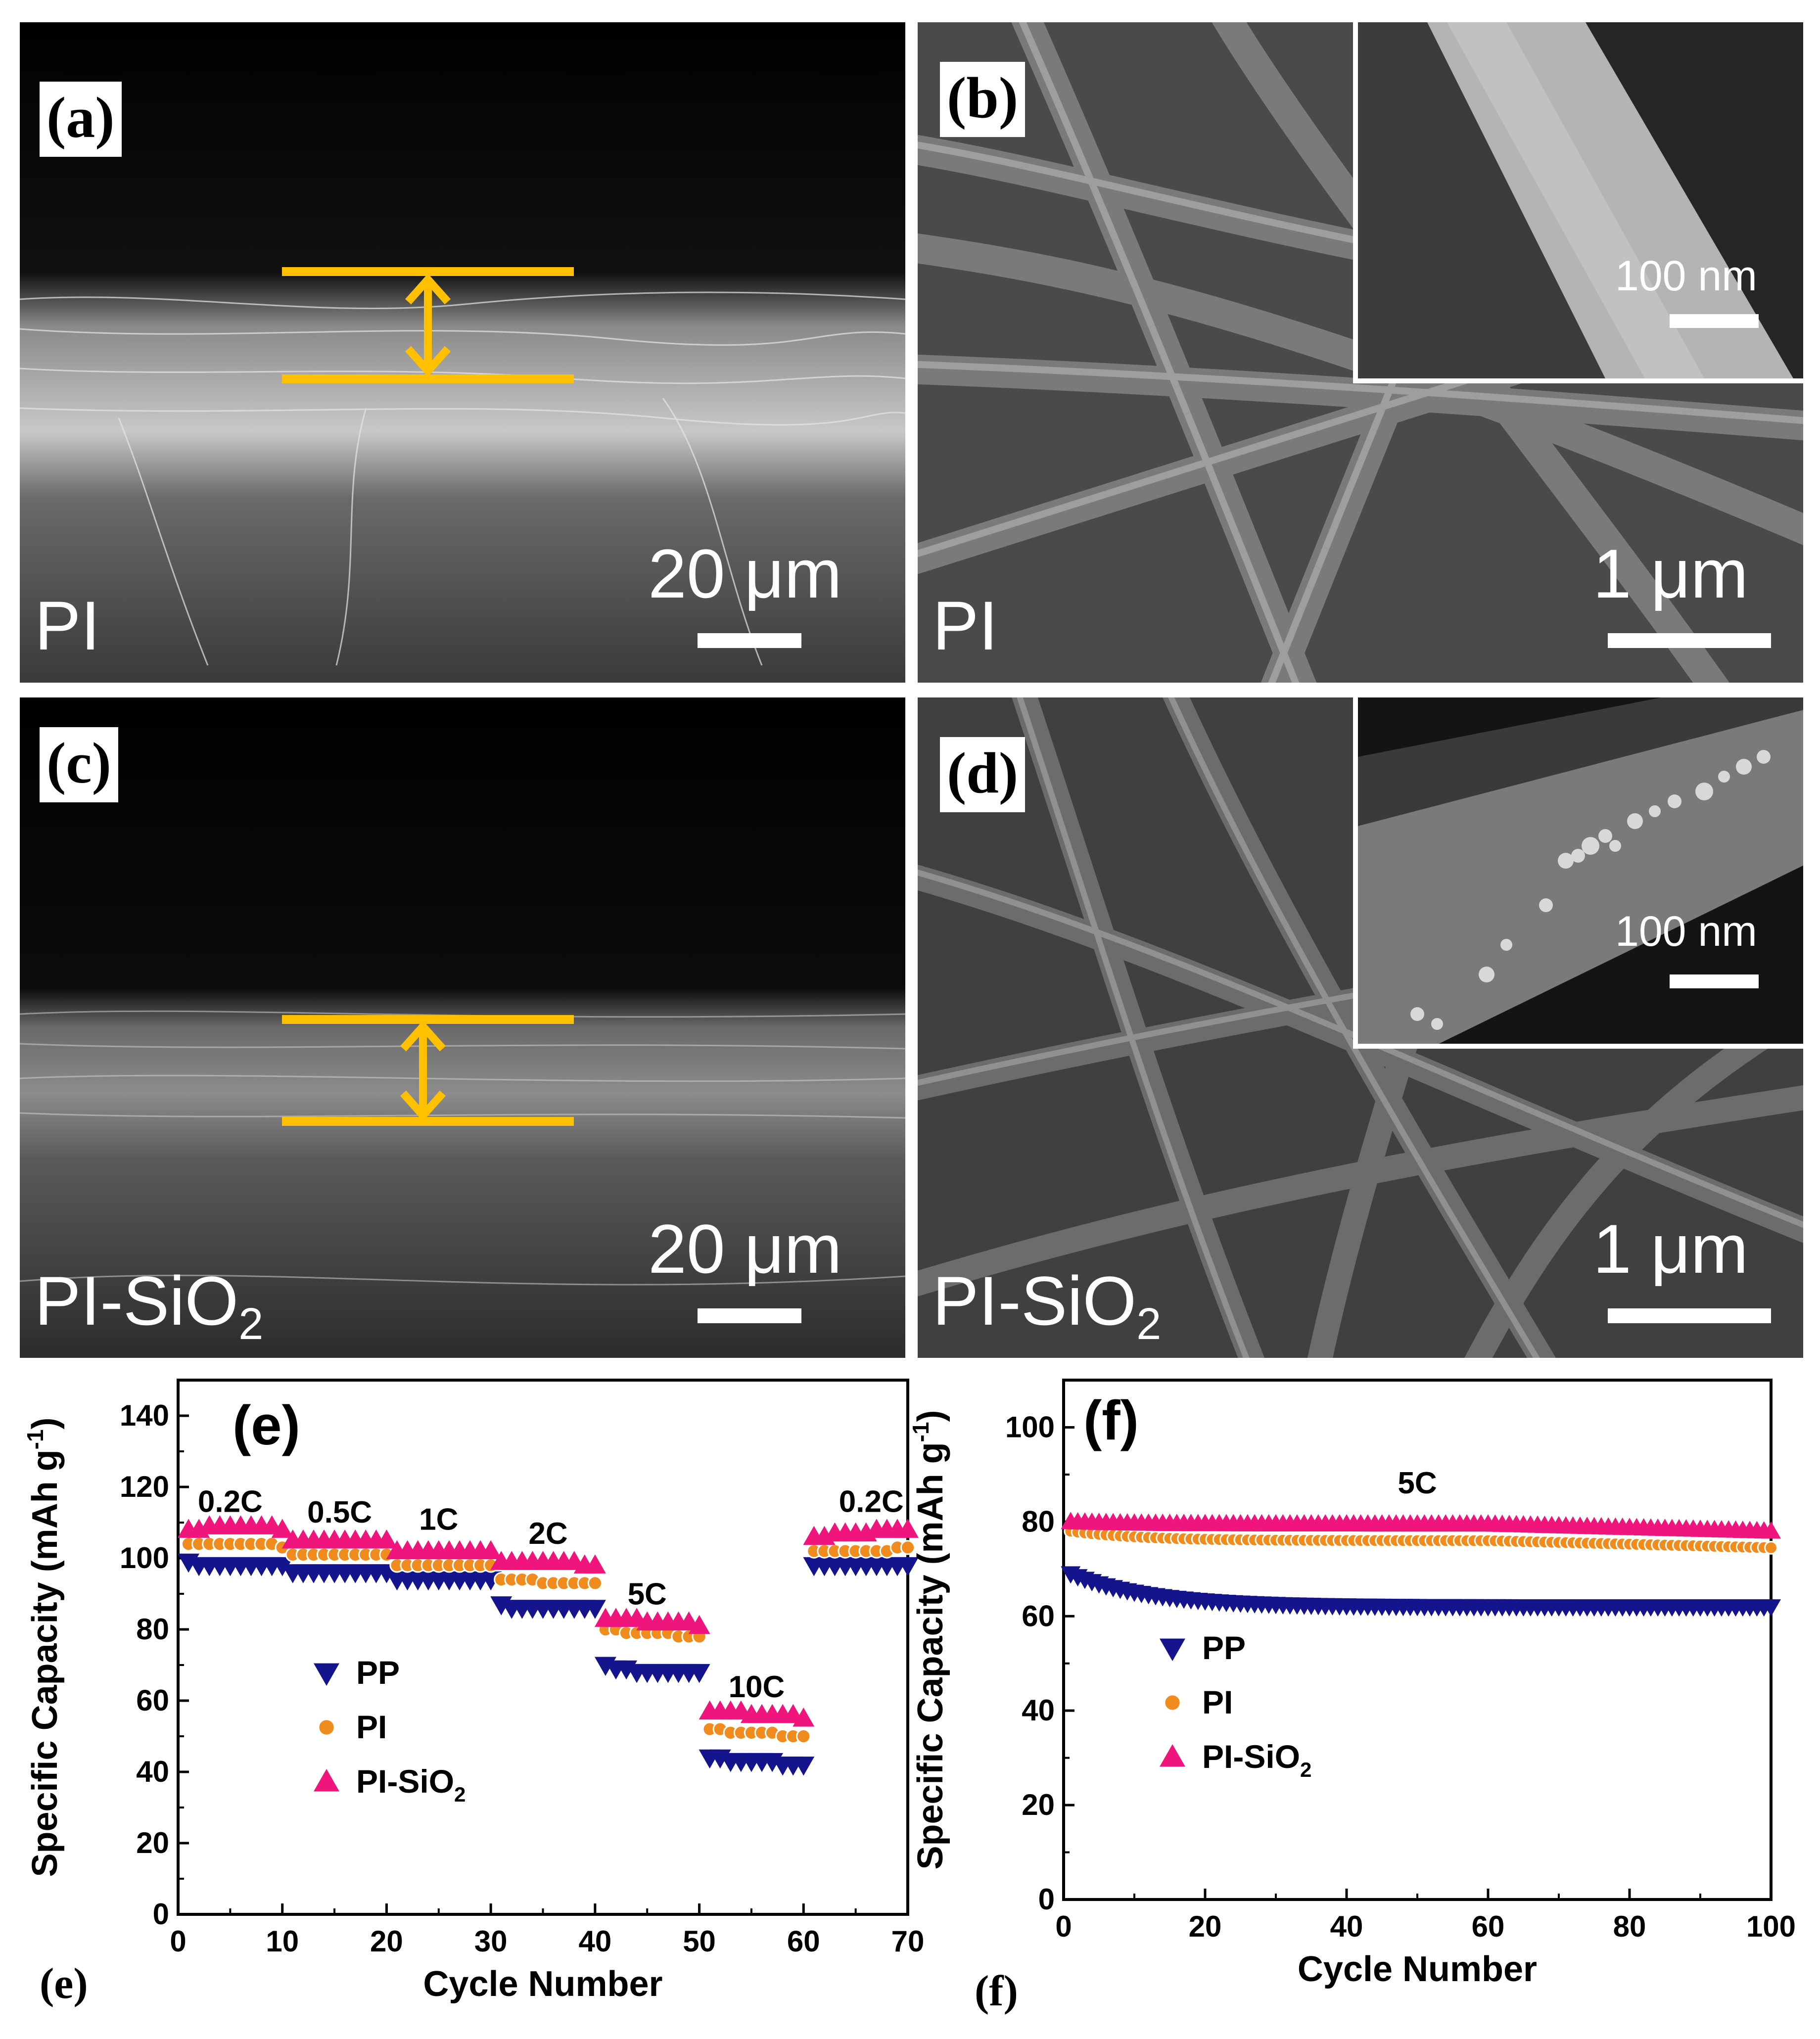  I want to click on rate-annotation: 2C, so click(547, 1534).